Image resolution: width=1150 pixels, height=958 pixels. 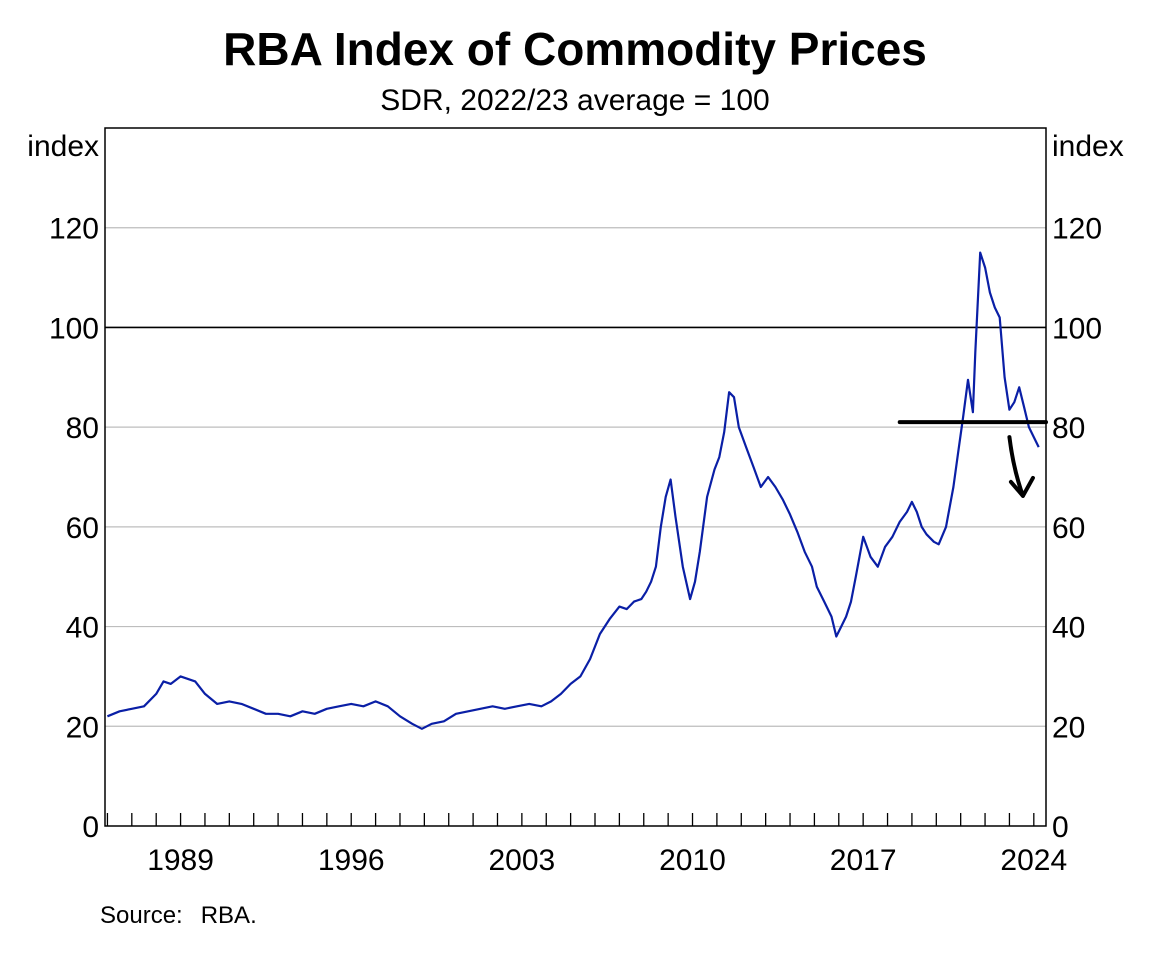 I want to click on annotations, so click(x=972, y=459).